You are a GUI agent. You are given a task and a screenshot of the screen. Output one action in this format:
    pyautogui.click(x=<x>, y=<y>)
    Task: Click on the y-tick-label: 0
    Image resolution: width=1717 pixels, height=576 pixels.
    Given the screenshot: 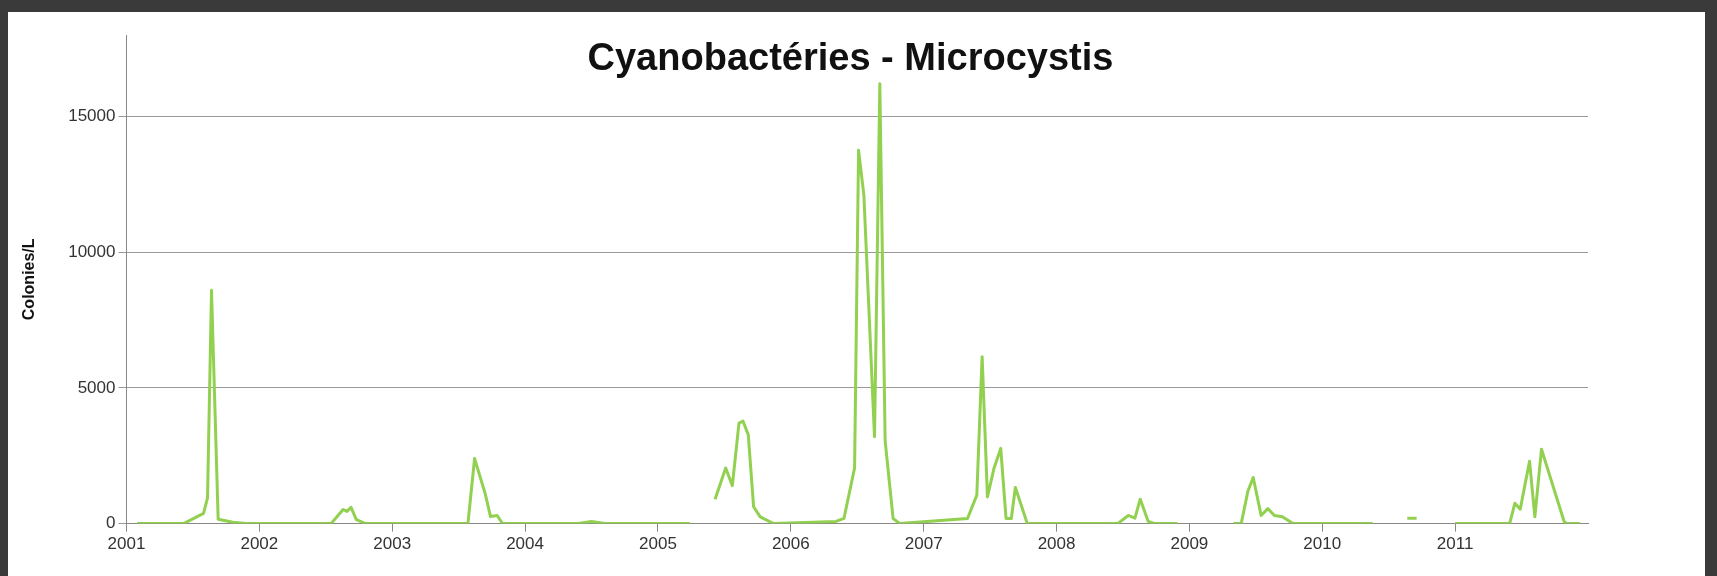 What is the action you would take?
    pyautogui.click(x=111, y=523)
    